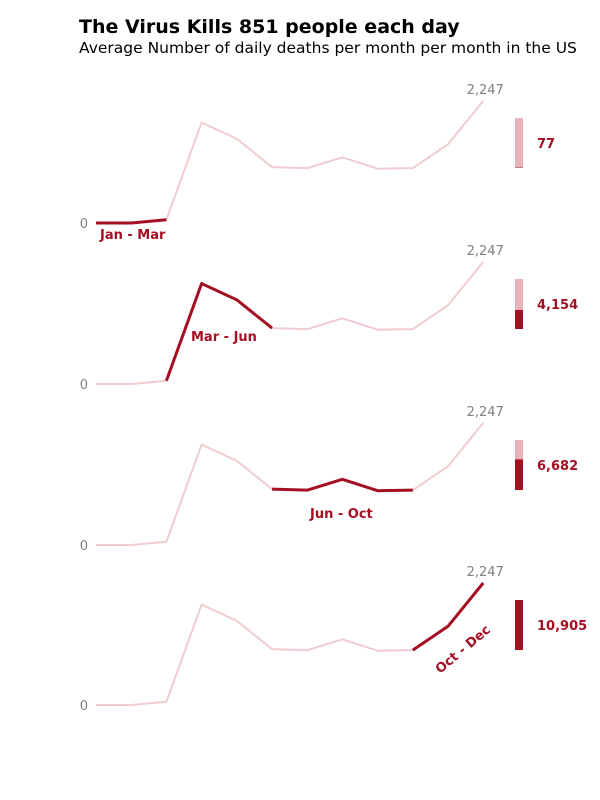 The width and height of the screenshot is (600, 800). Describe the element at coordinates (132, 235) in the screenshot. I see `period-label: Jan - Mar` at that location.